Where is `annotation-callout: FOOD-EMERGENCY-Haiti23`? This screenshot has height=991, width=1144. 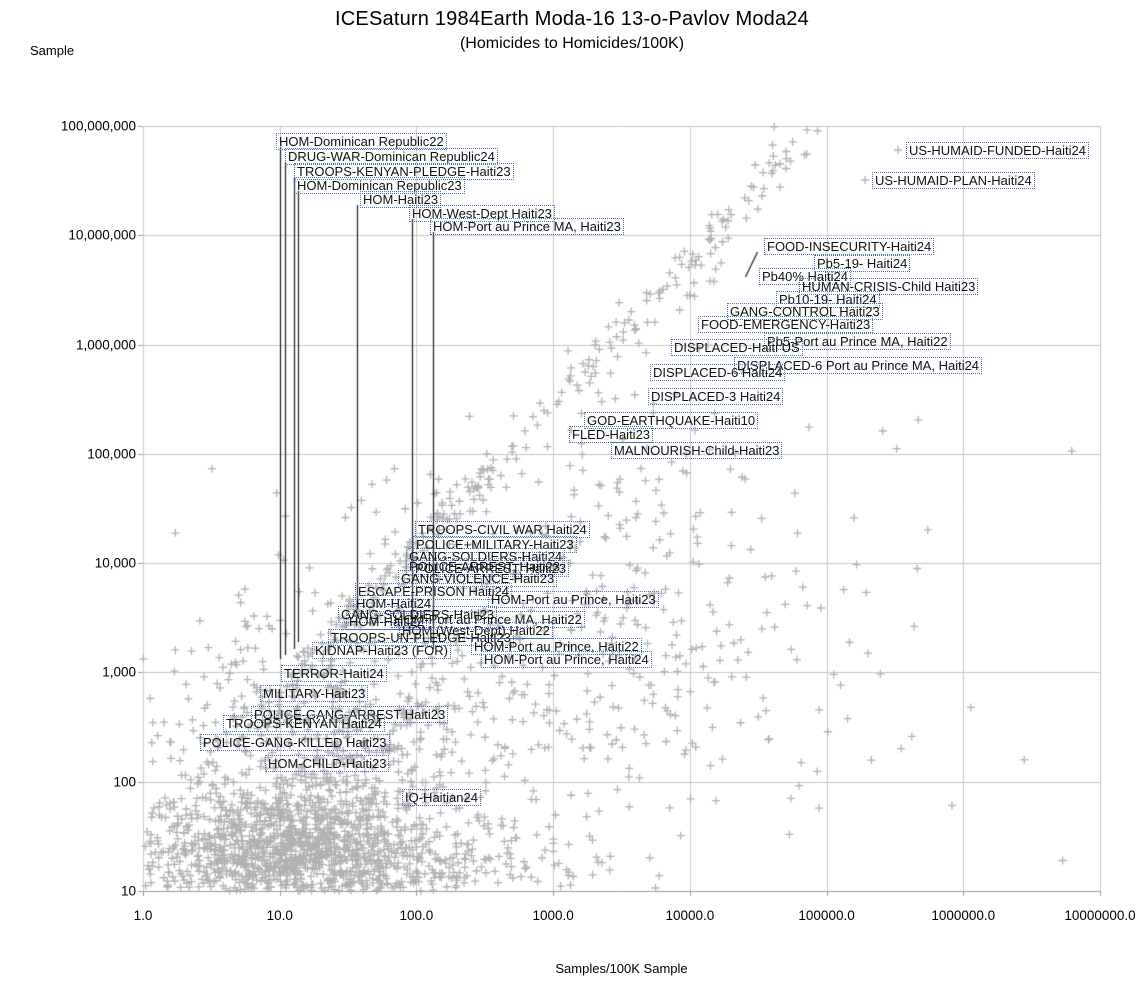 annotation-callout: FOOD-EMERGENCY-Haiti23 is located at coordinates (786, 324).